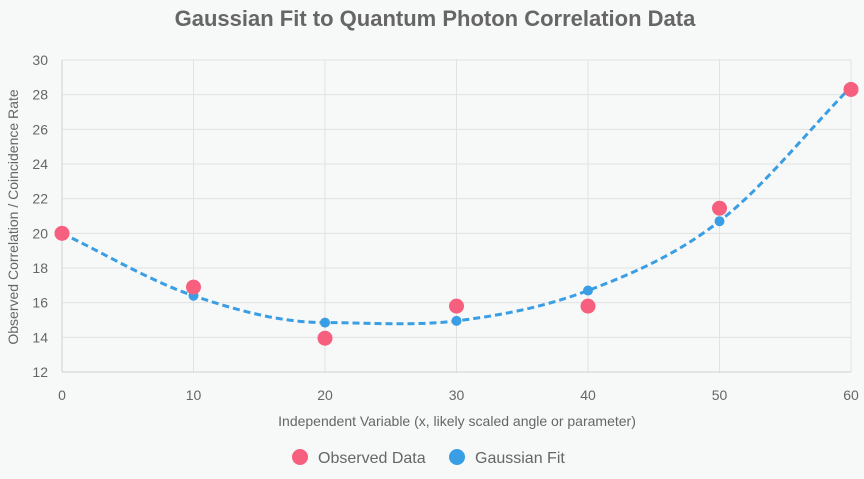  I want to click on y-tick-label: 20, so click(40, 233).